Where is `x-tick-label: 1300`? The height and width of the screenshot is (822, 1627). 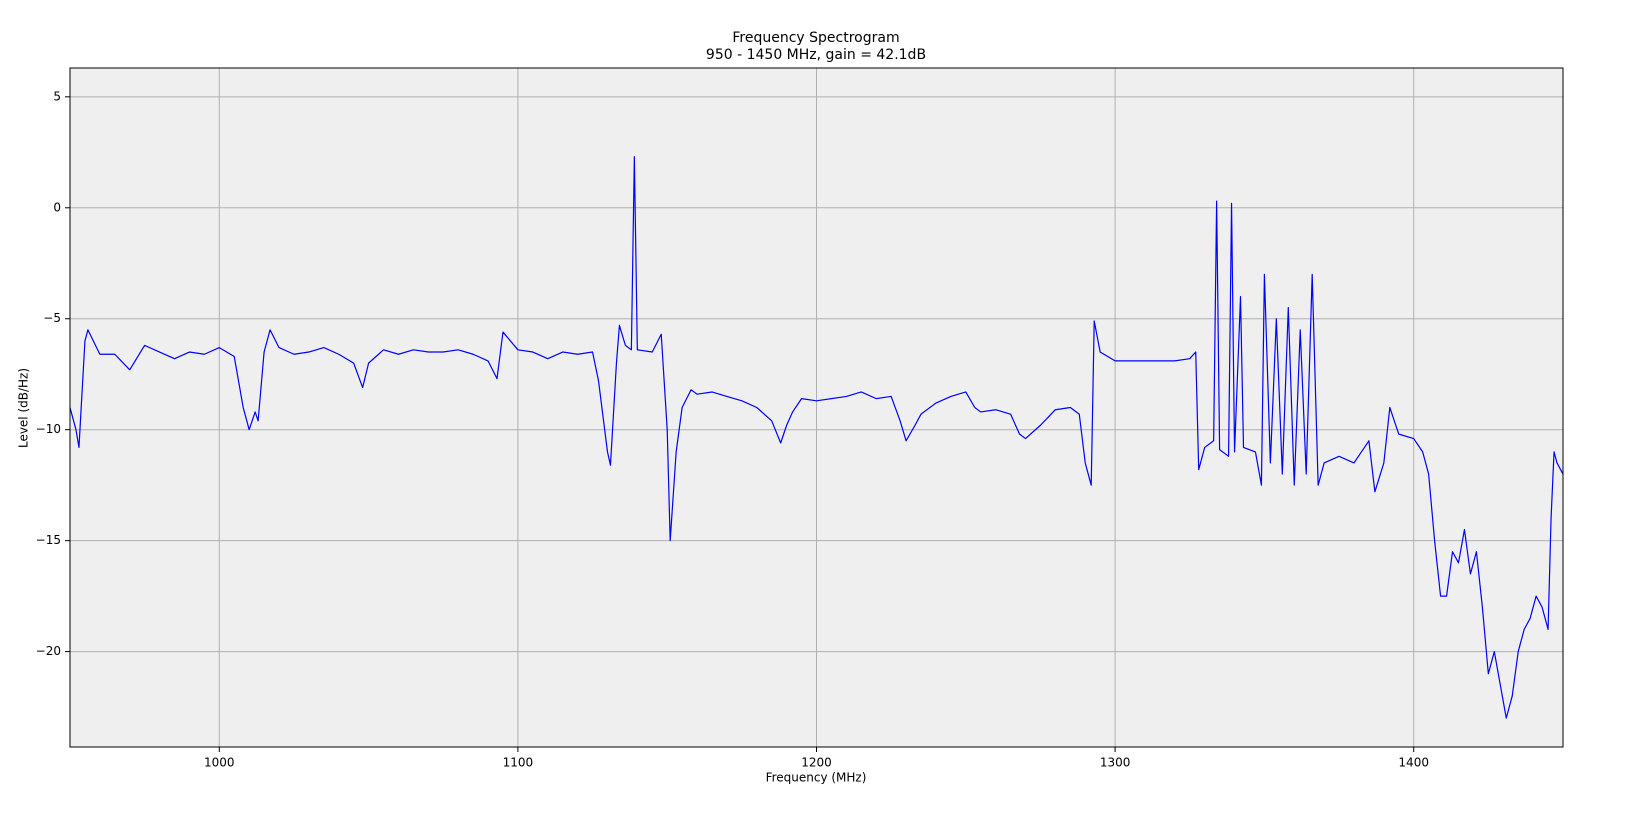 x-tick-label: 1300 is located at coordinates (1115, 763).